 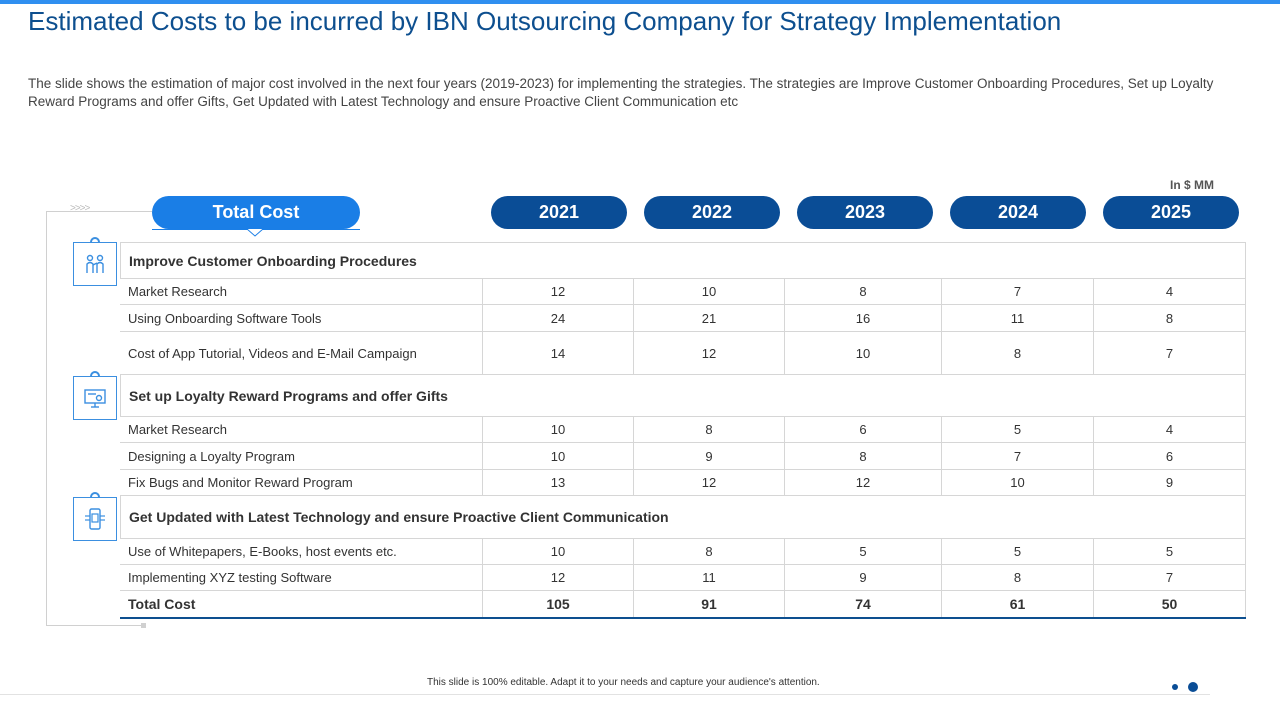 I want to click on year-header-2022: 2022, so click(x=712, y=212).